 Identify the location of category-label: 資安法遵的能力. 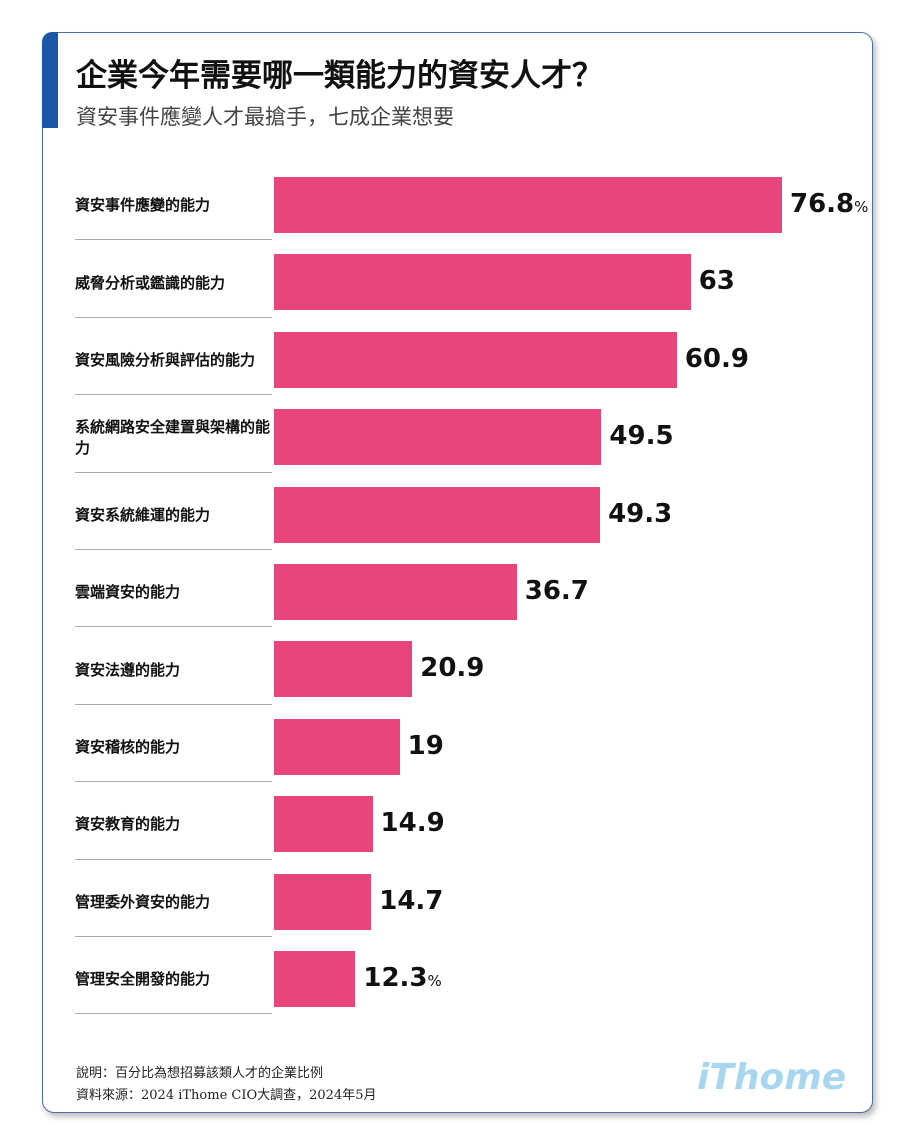
(128, 669).